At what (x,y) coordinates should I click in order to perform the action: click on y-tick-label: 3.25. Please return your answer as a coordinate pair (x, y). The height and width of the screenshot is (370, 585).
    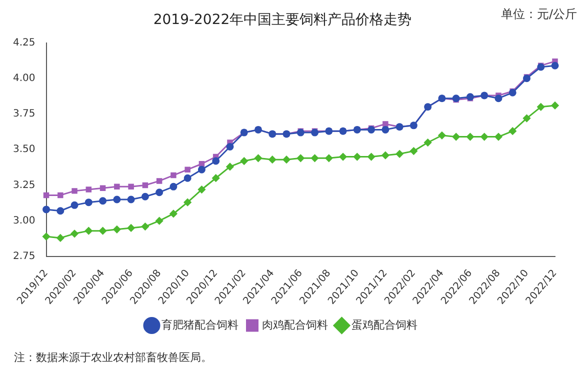
    Looking at the image, I should click on (24, 185).